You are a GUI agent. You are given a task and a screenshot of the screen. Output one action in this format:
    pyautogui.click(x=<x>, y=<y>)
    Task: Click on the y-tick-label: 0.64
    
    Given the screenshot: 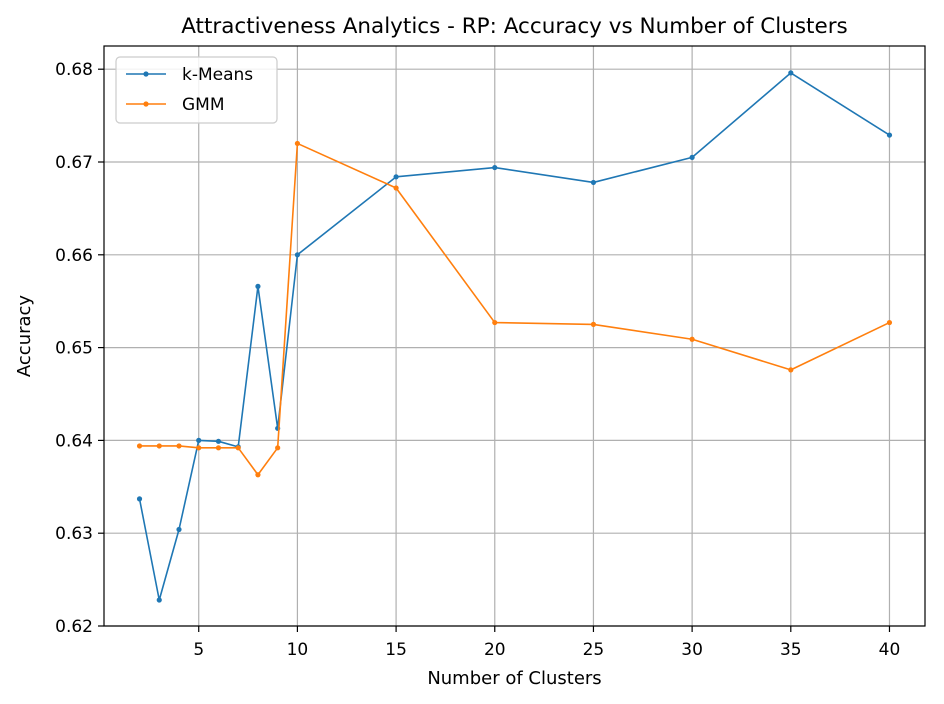 What is the action you would take?
    pyautogui.click(x=74, y=441)
    